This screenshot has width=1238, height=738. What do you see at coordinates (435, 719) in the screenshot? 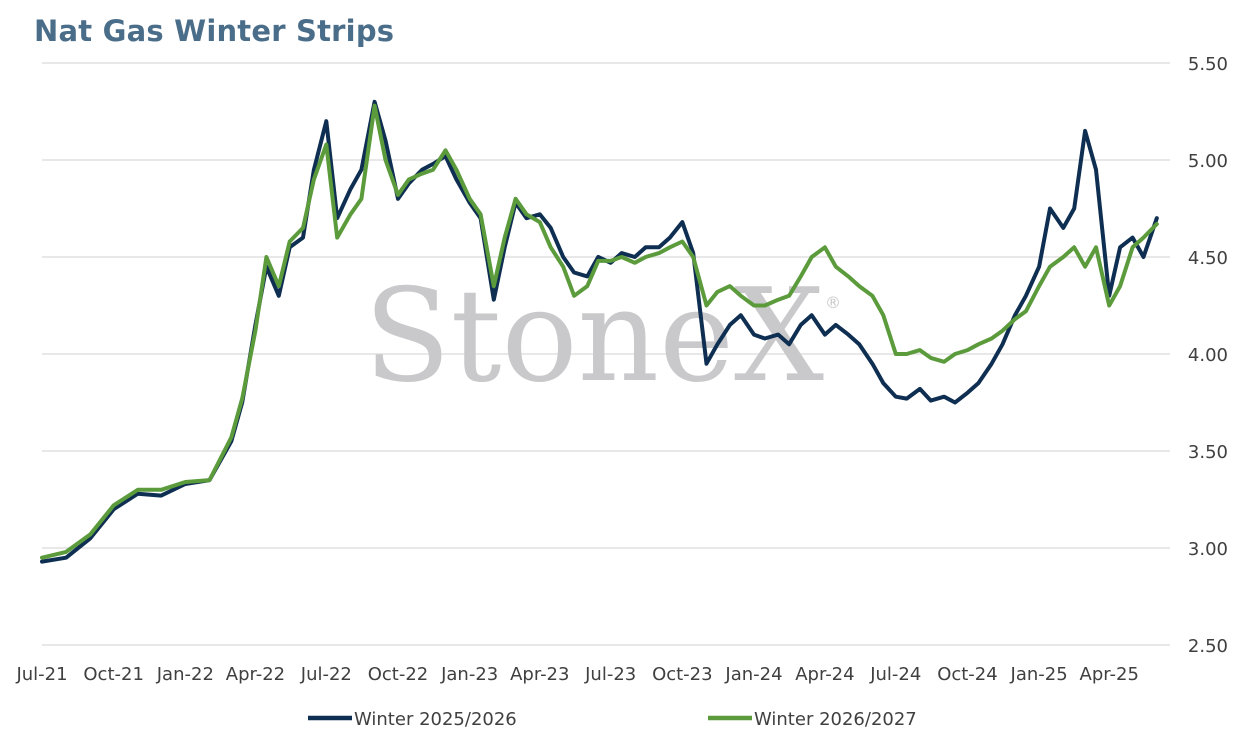
I see `legend-label: Winter 2025/2026` at bounding box center [435, 719].